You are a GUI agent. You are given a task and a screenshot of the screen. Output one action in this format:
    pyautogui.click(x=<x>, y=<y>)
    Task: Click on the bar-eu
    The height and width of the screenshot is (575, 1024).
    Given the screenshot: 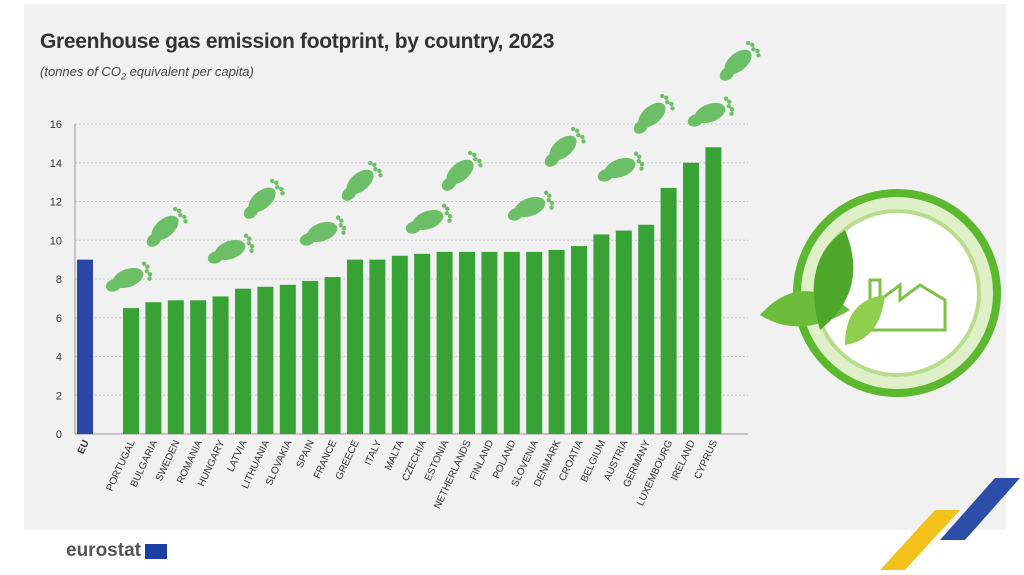 What is the action you would take?
    pyautogui.click(x=85, y=346)
    